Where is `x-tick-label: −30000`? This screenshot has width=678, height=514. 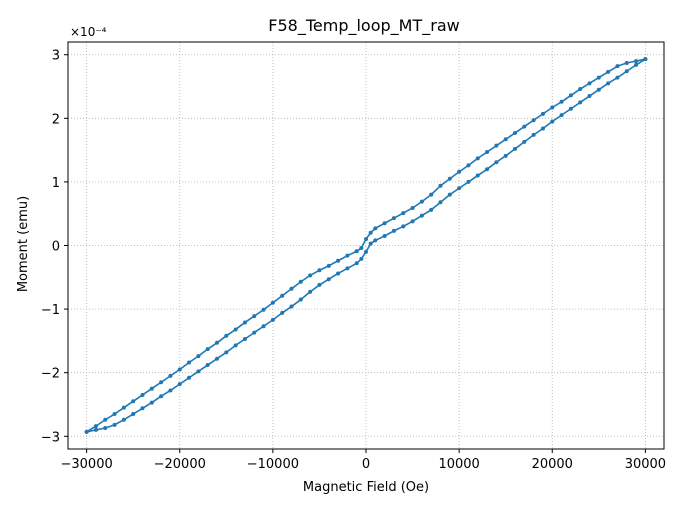
x-tick-label: −30000 is located at coordinates (87, 464).